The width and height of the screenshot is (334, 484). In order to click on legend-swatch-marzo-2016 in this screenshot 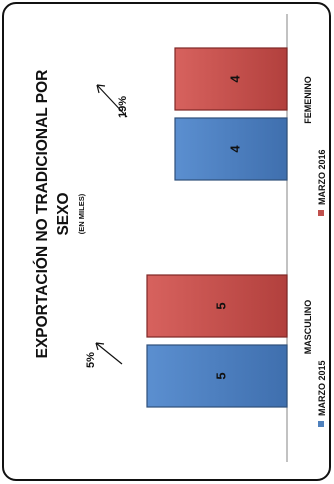, I will do `click(321, 213)`.